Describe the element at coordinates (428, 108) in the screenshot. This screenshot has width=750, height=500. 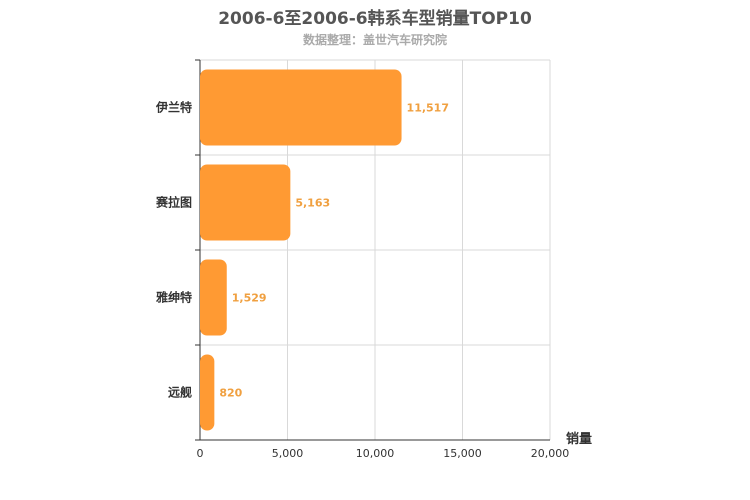
I see `data-label: 11,517` at that location.